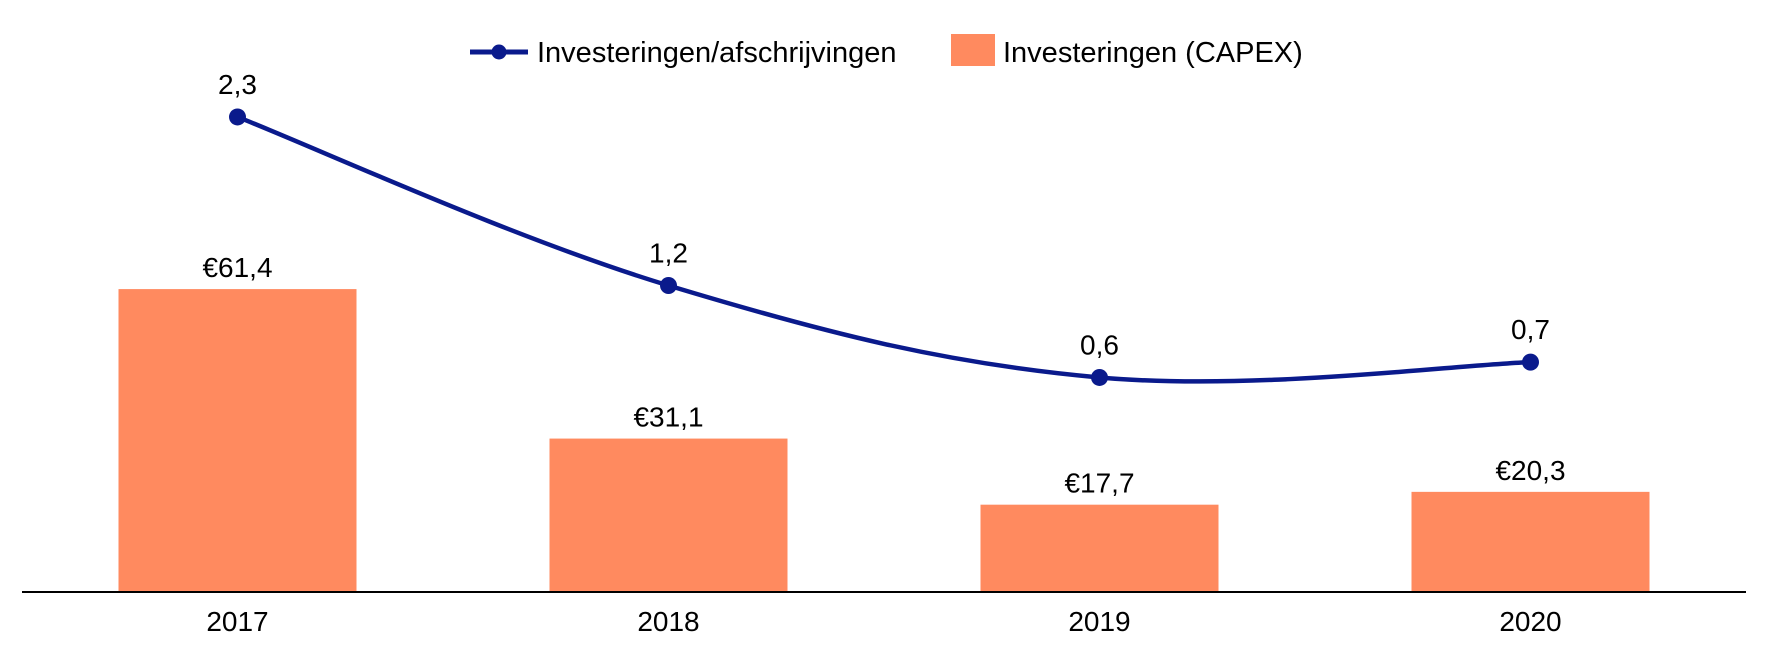 The width and height of the screenshot is (1768, 658). I want to click on x-tick-2019: 2019, so click(1099, 621).